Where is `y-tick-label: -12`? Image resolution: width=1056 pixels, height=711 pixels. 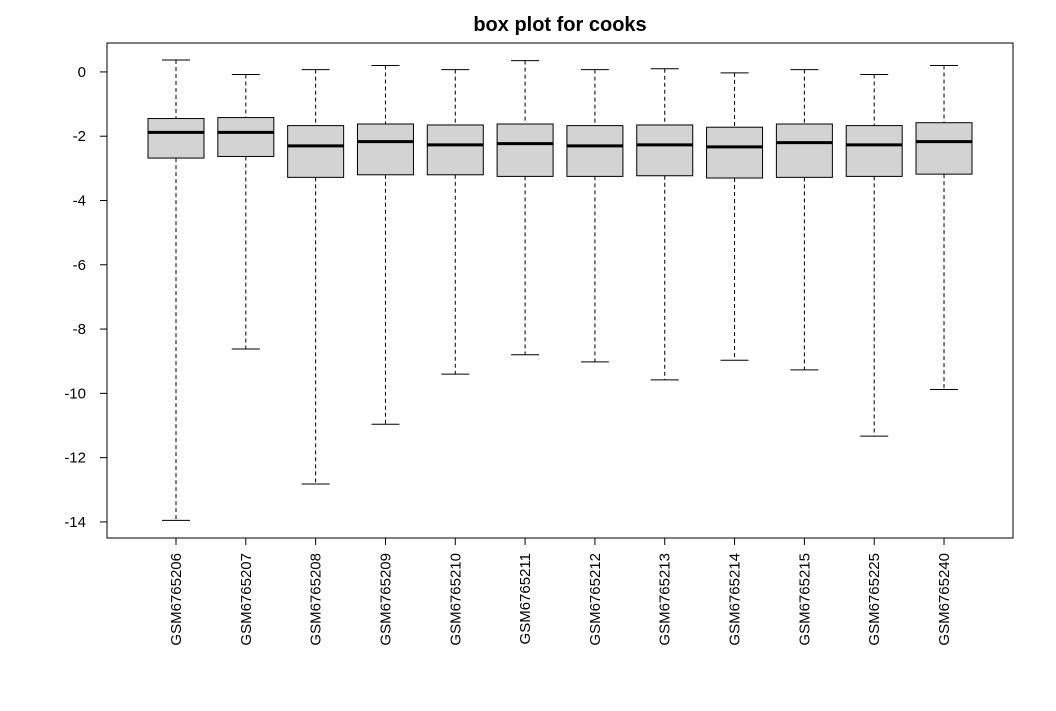 y-tick-label: -12 is located at coordinates (75, 458).